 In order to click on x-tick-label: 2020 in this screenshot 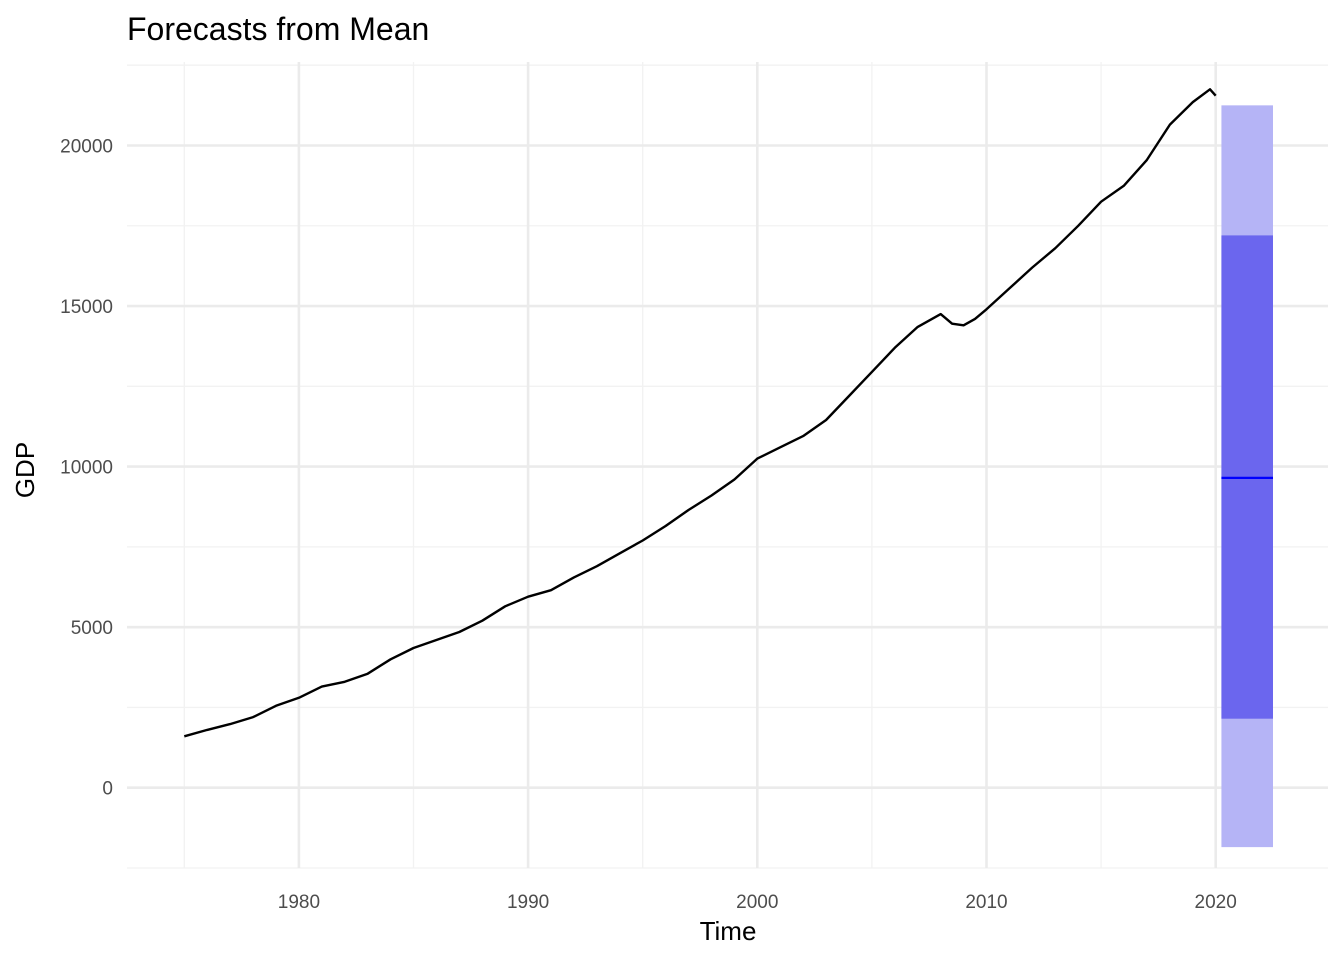, I will do `click(1216, 902)`.